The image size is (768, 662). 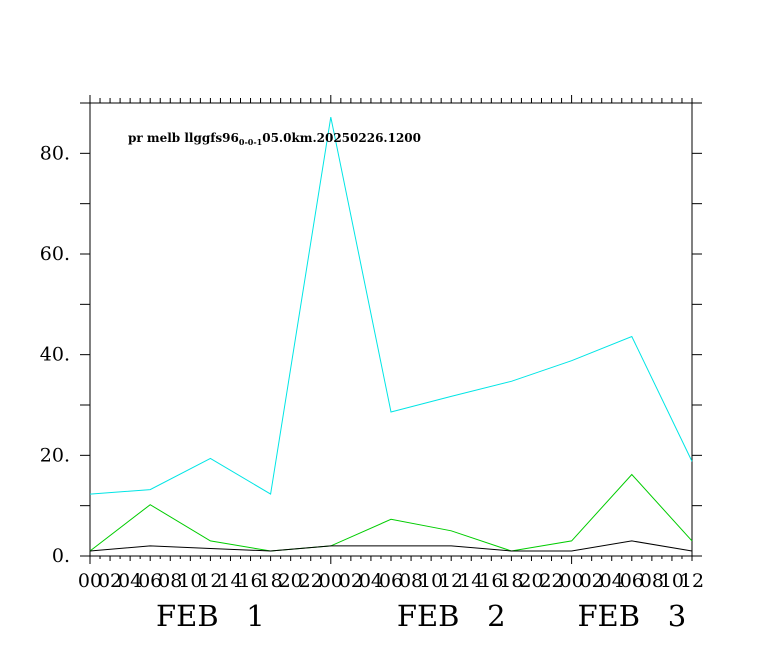 What do you see at coordinates (250, 142) in the screenshot?
I see `chart-title-subscript: 0-0-1` at bounding box center [250, 142].